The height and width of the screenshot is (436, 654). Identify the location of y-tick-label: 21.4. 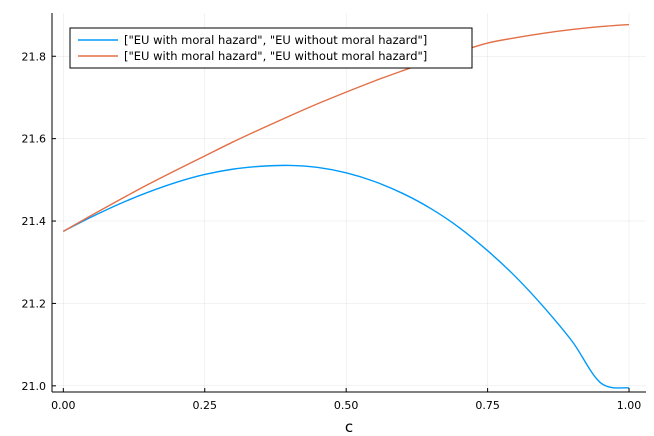
(34, 221).